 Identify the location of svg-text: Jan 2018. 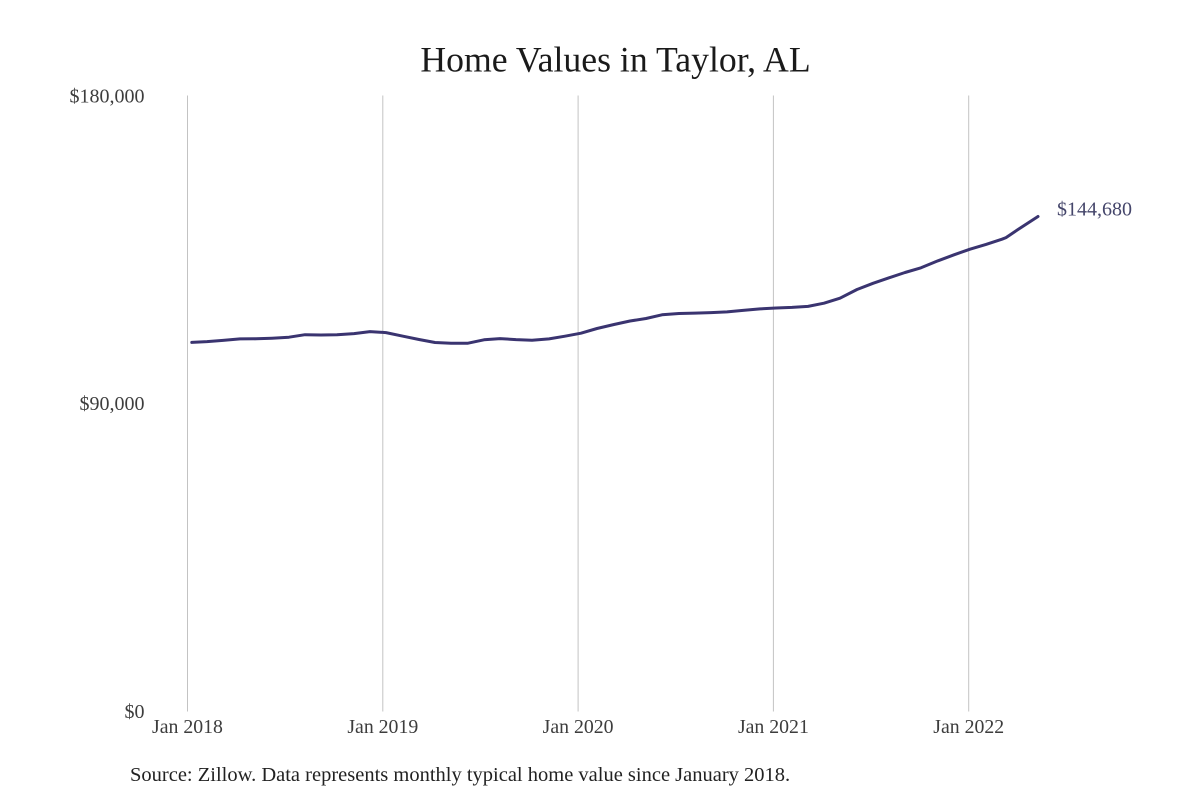
(187, 727).